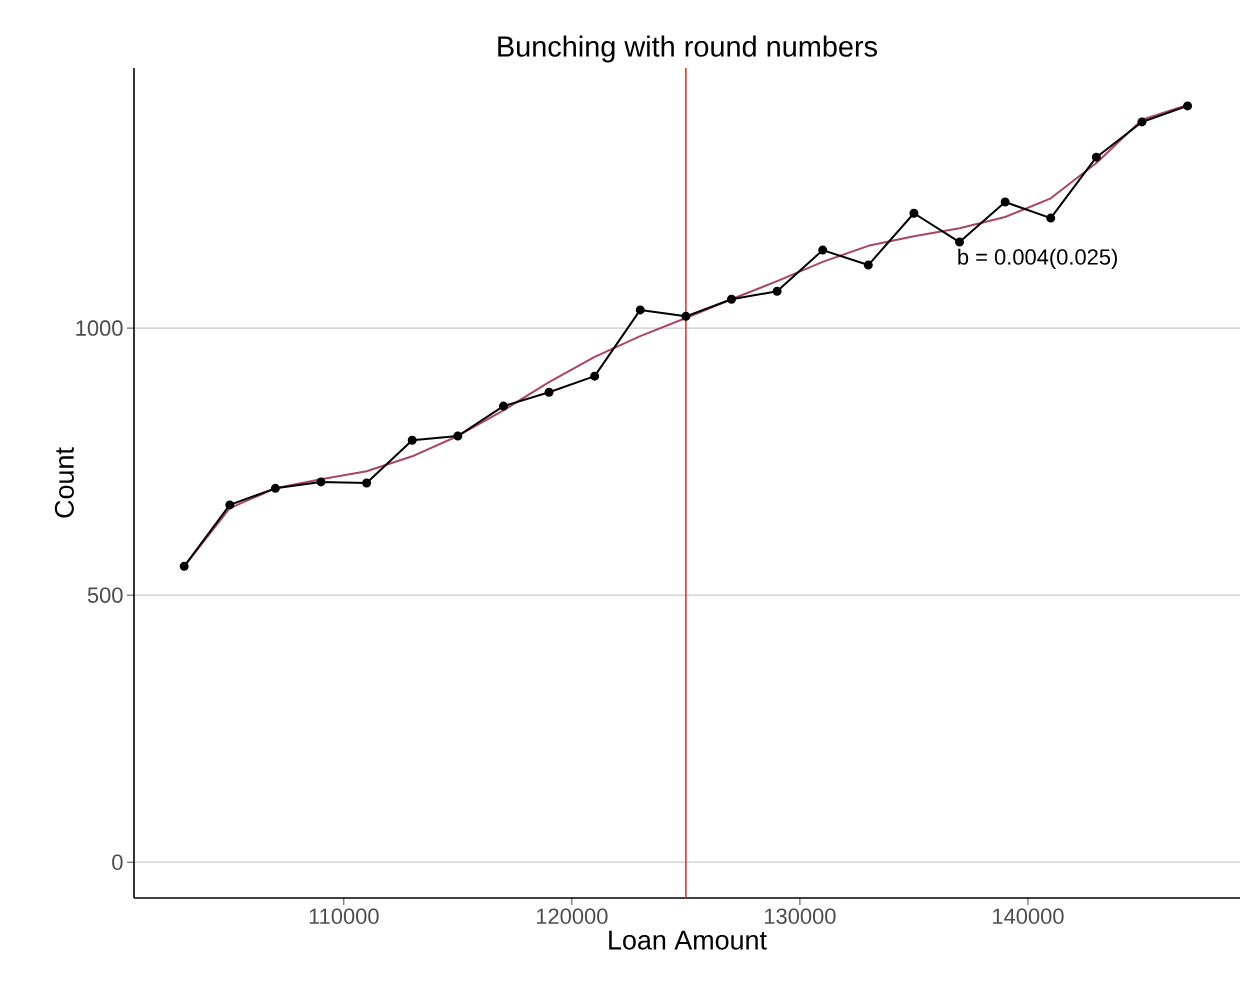 This screenshot has width=1253, height=989. What do you see at coordinates (572, 916) in the screenshot?
I see `x-tick-label: 120000` at bounding box center [572, 916].